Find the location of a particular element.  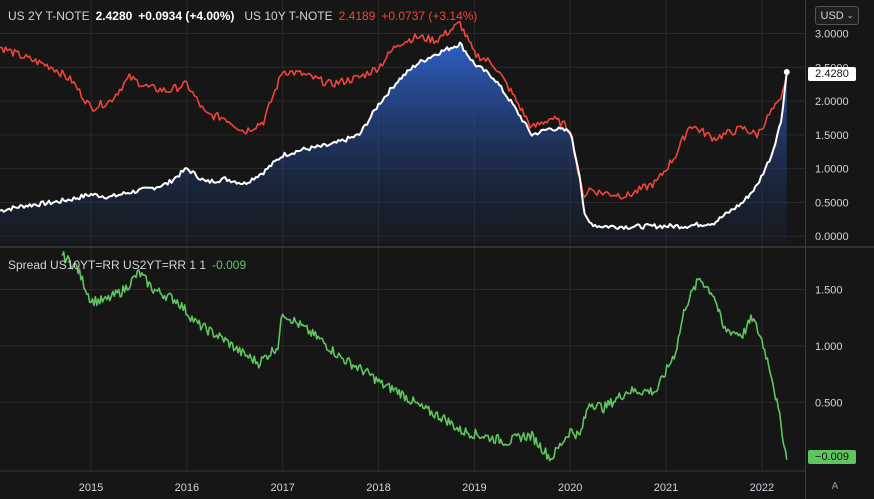

upper-y-tick-label: 0.5000 is located at coordinates (832, 203).